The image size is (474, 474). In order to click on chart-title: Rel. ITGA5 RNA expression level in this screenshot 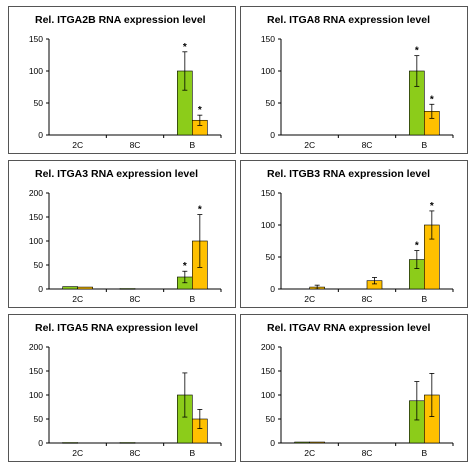, I will do `click(116, 328)`.